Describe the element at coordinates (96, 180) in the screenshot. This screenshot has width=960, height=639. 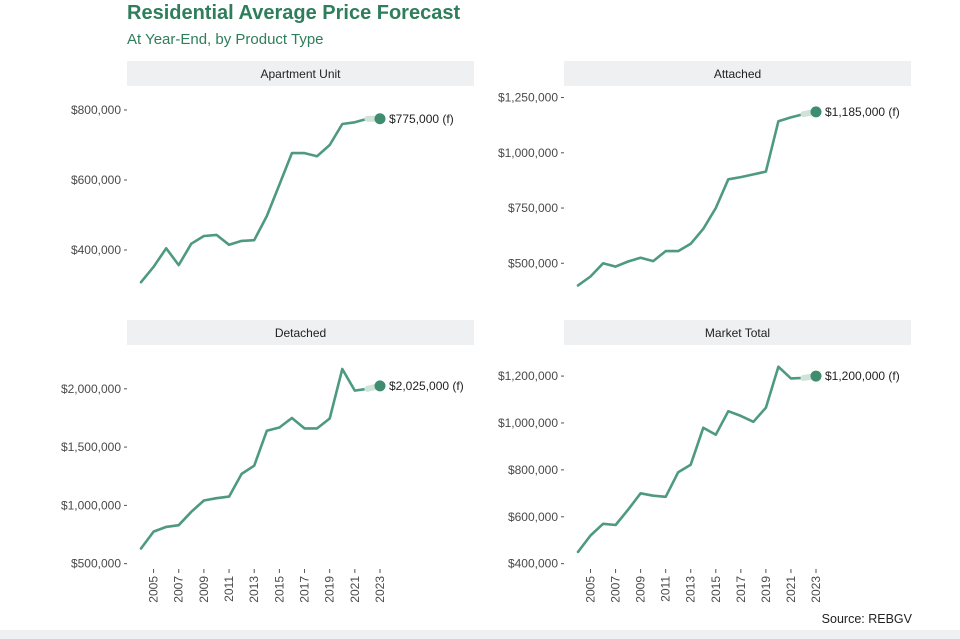
I see `apartment-unit-y-tick-label: $600,000` at that location.